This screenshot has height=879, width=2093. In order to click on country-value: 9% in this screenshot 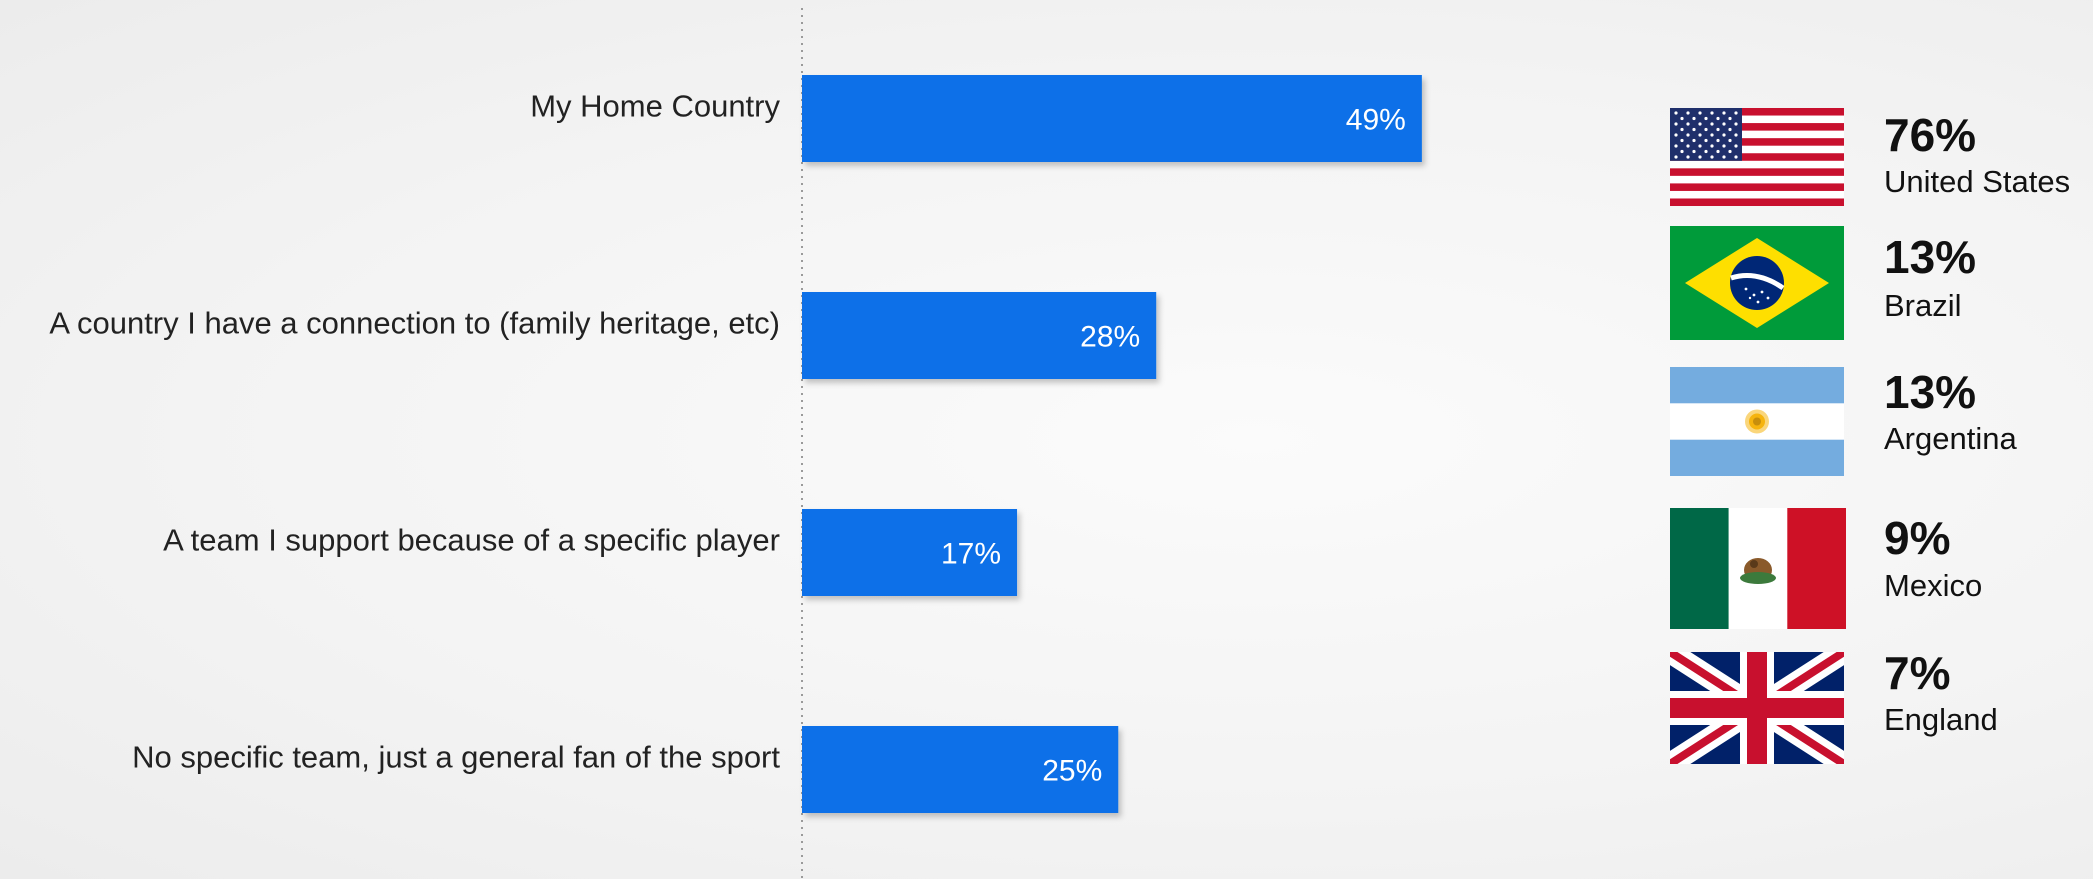, I will do `click(1917, 538)`.